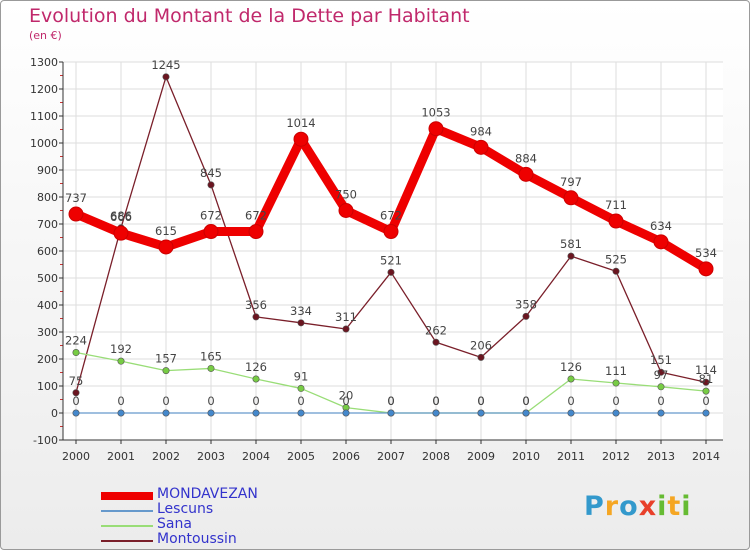 The image size is (750, 550). What do you see at coordinates (44, 89) in the screenshot?
I see `y-tick-label: 1200` at bounding box center [44, 89].